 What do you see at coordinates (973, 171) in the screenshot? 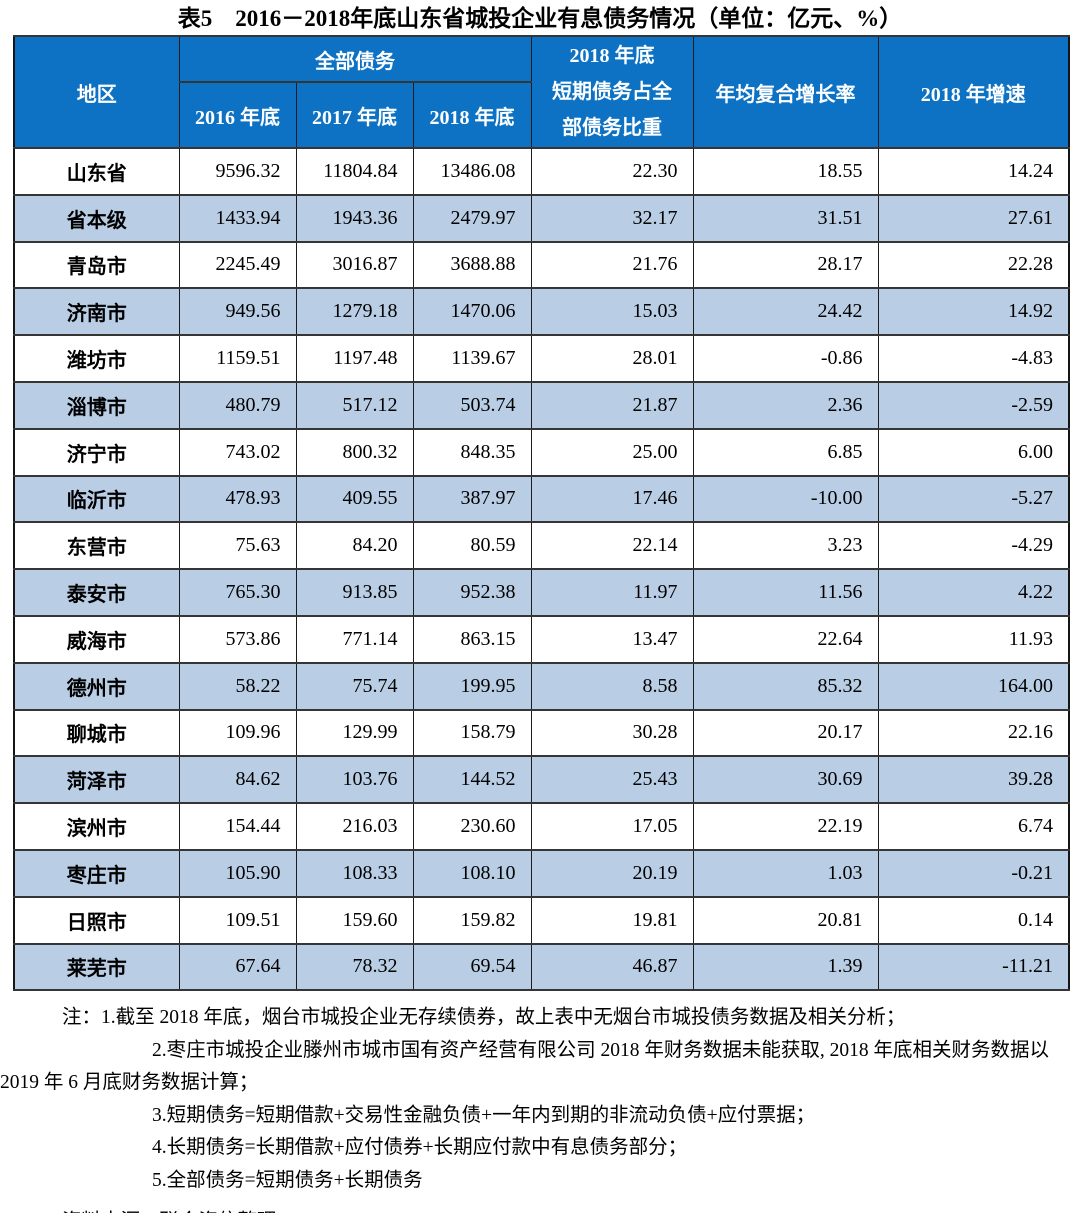
I see `growth-2018-cell: 14.24` at bounding box center [973, 171].